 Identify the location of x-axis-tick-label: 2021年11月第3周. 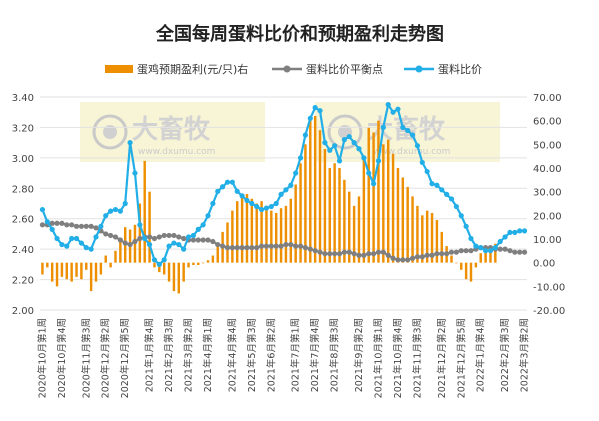
(417, 358).